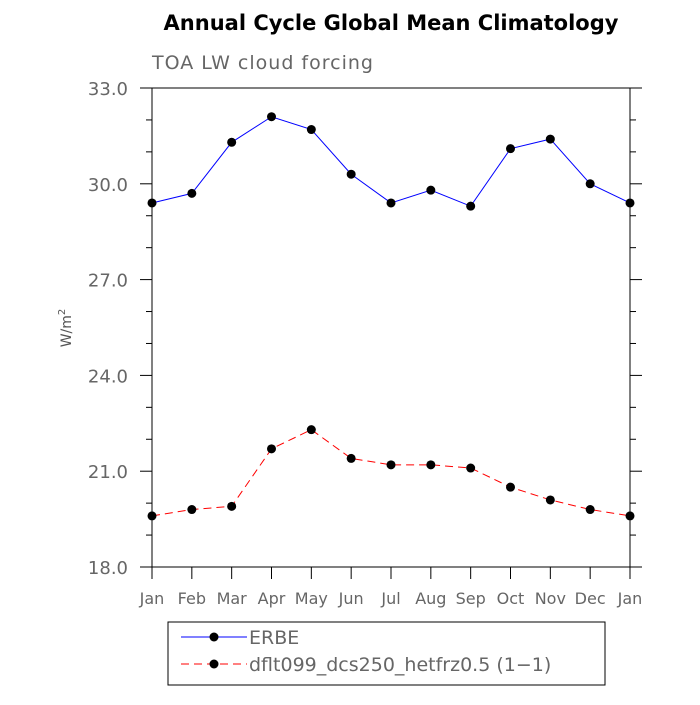  What do you see at coordinates (590, 598) in the screenshot?
I see `x-tick-label: Dec` at bounding box center [590, 598].